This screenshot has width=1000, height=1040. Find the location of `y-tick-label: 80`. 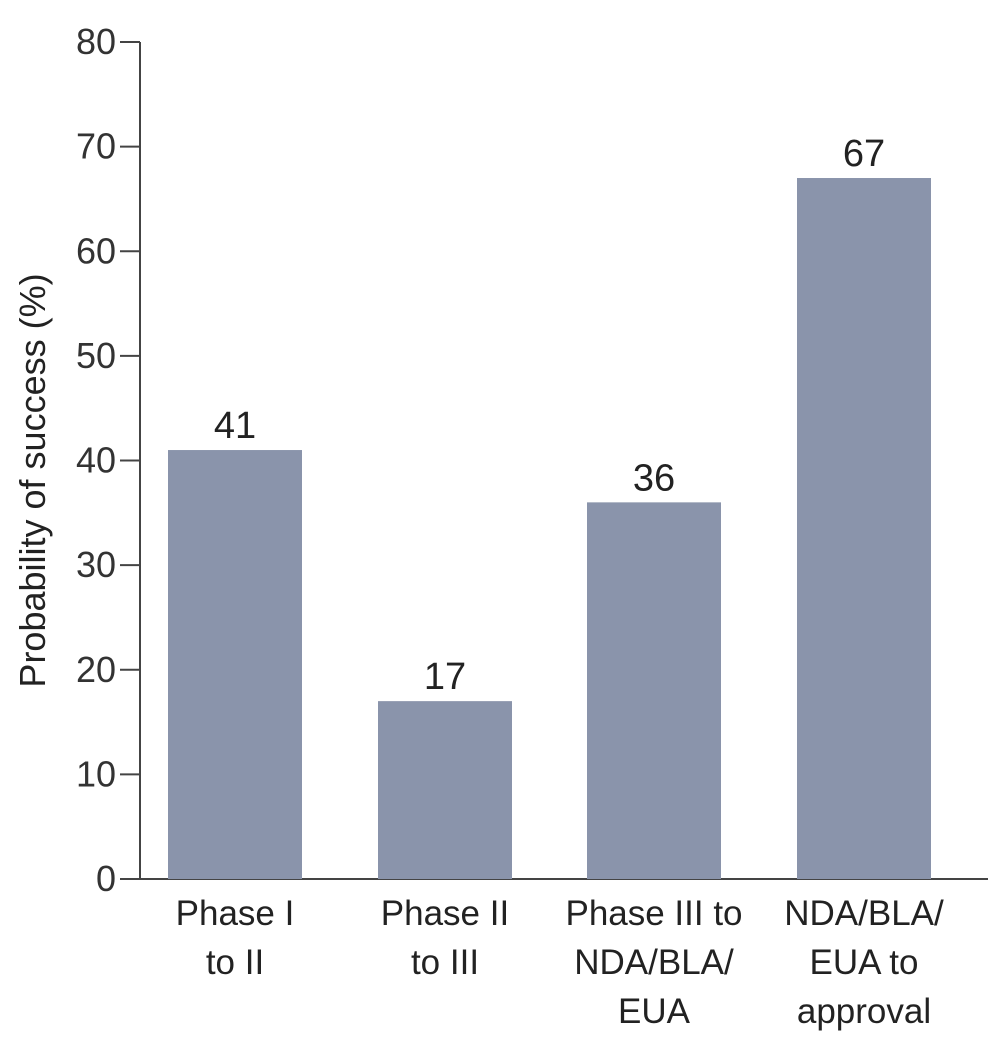

y-tick-label: 80 is located at coordinates (96, 41).